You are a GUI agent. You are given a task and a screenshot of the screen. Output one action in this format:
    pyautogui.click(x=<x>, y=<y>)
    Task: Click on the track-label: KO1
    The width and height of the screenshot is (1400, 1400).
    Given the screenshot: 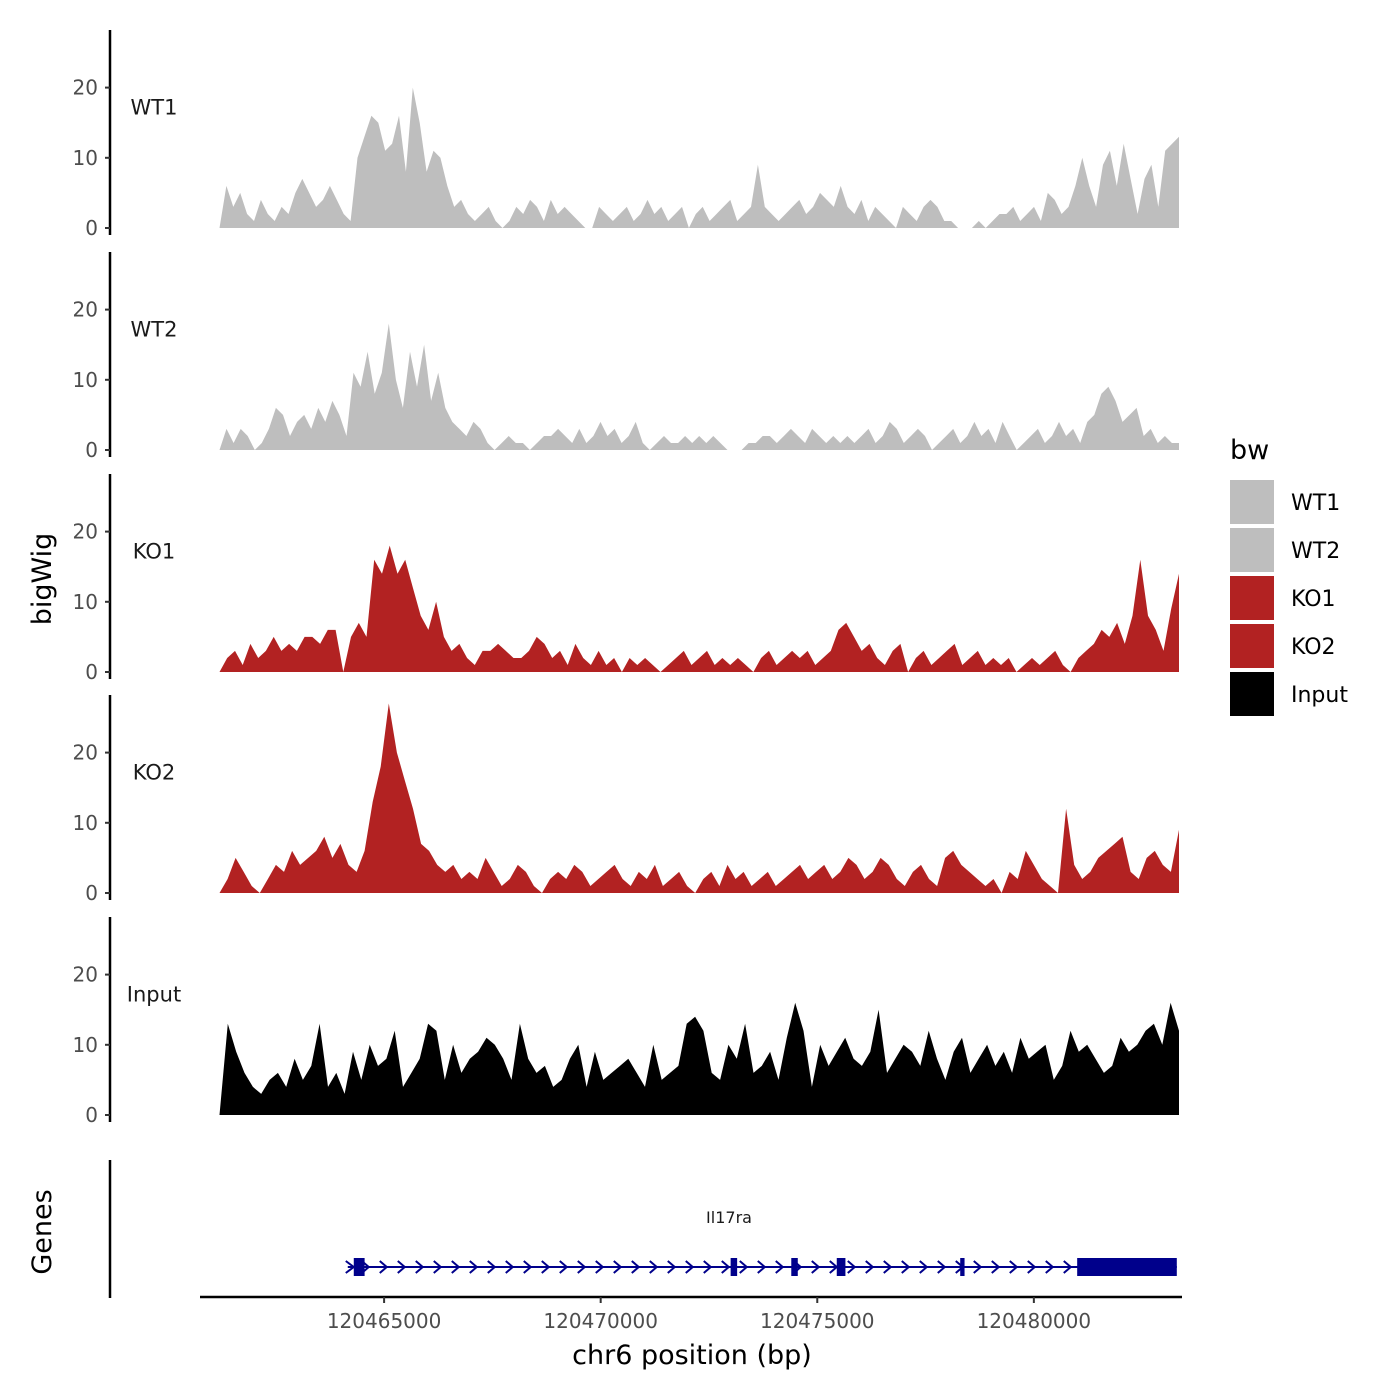 What is the action you would take?
    pyautogui.click(x=154, y=552)
    